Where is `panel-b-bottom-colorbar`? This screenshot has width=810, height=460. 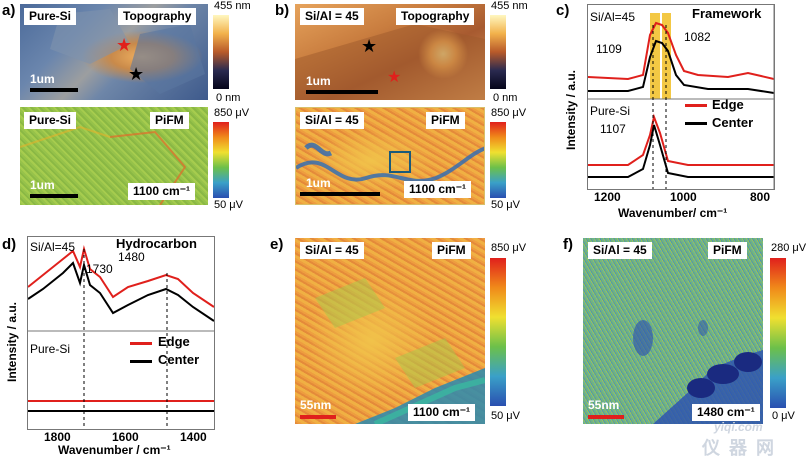 panel-b-bottom-colorbar is located at coordinates (498, 160).